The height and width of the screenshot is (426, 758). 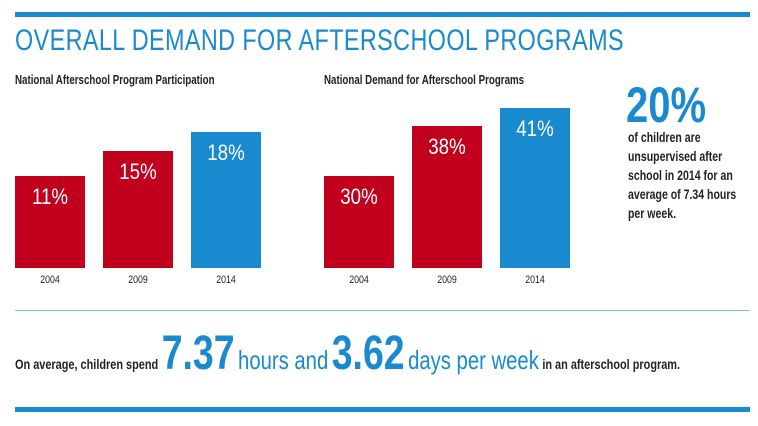 What do you see at coordinates (447, 147) in the screenshot?
I see `bar-value-label: 38%` at bounding box center [447, 147].